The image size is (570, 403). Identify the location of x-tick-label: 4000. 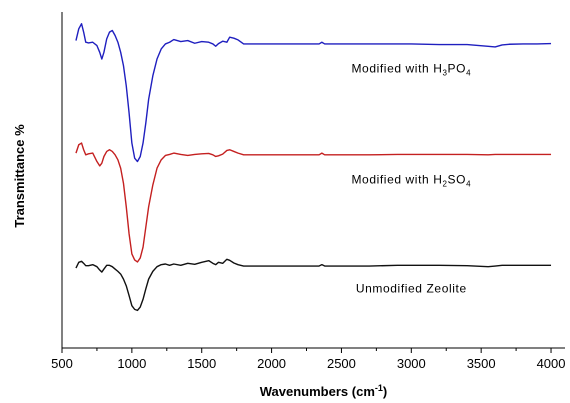
(551, 363).